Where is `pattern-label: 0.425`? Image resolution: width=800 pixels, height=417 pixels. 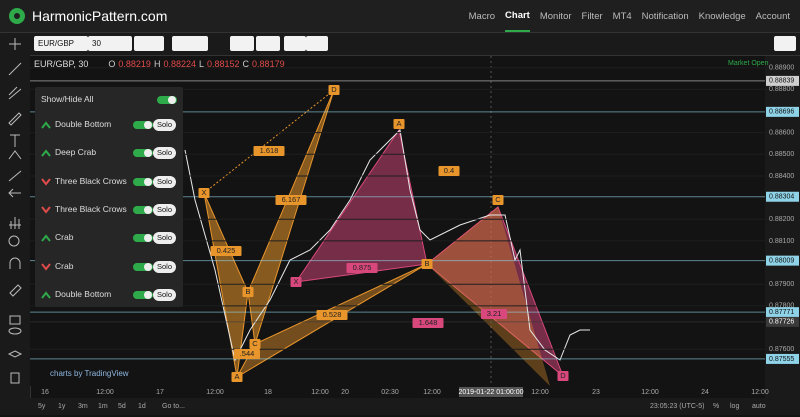 pattern-label: 0.425 is located at coordinates (226, 250).